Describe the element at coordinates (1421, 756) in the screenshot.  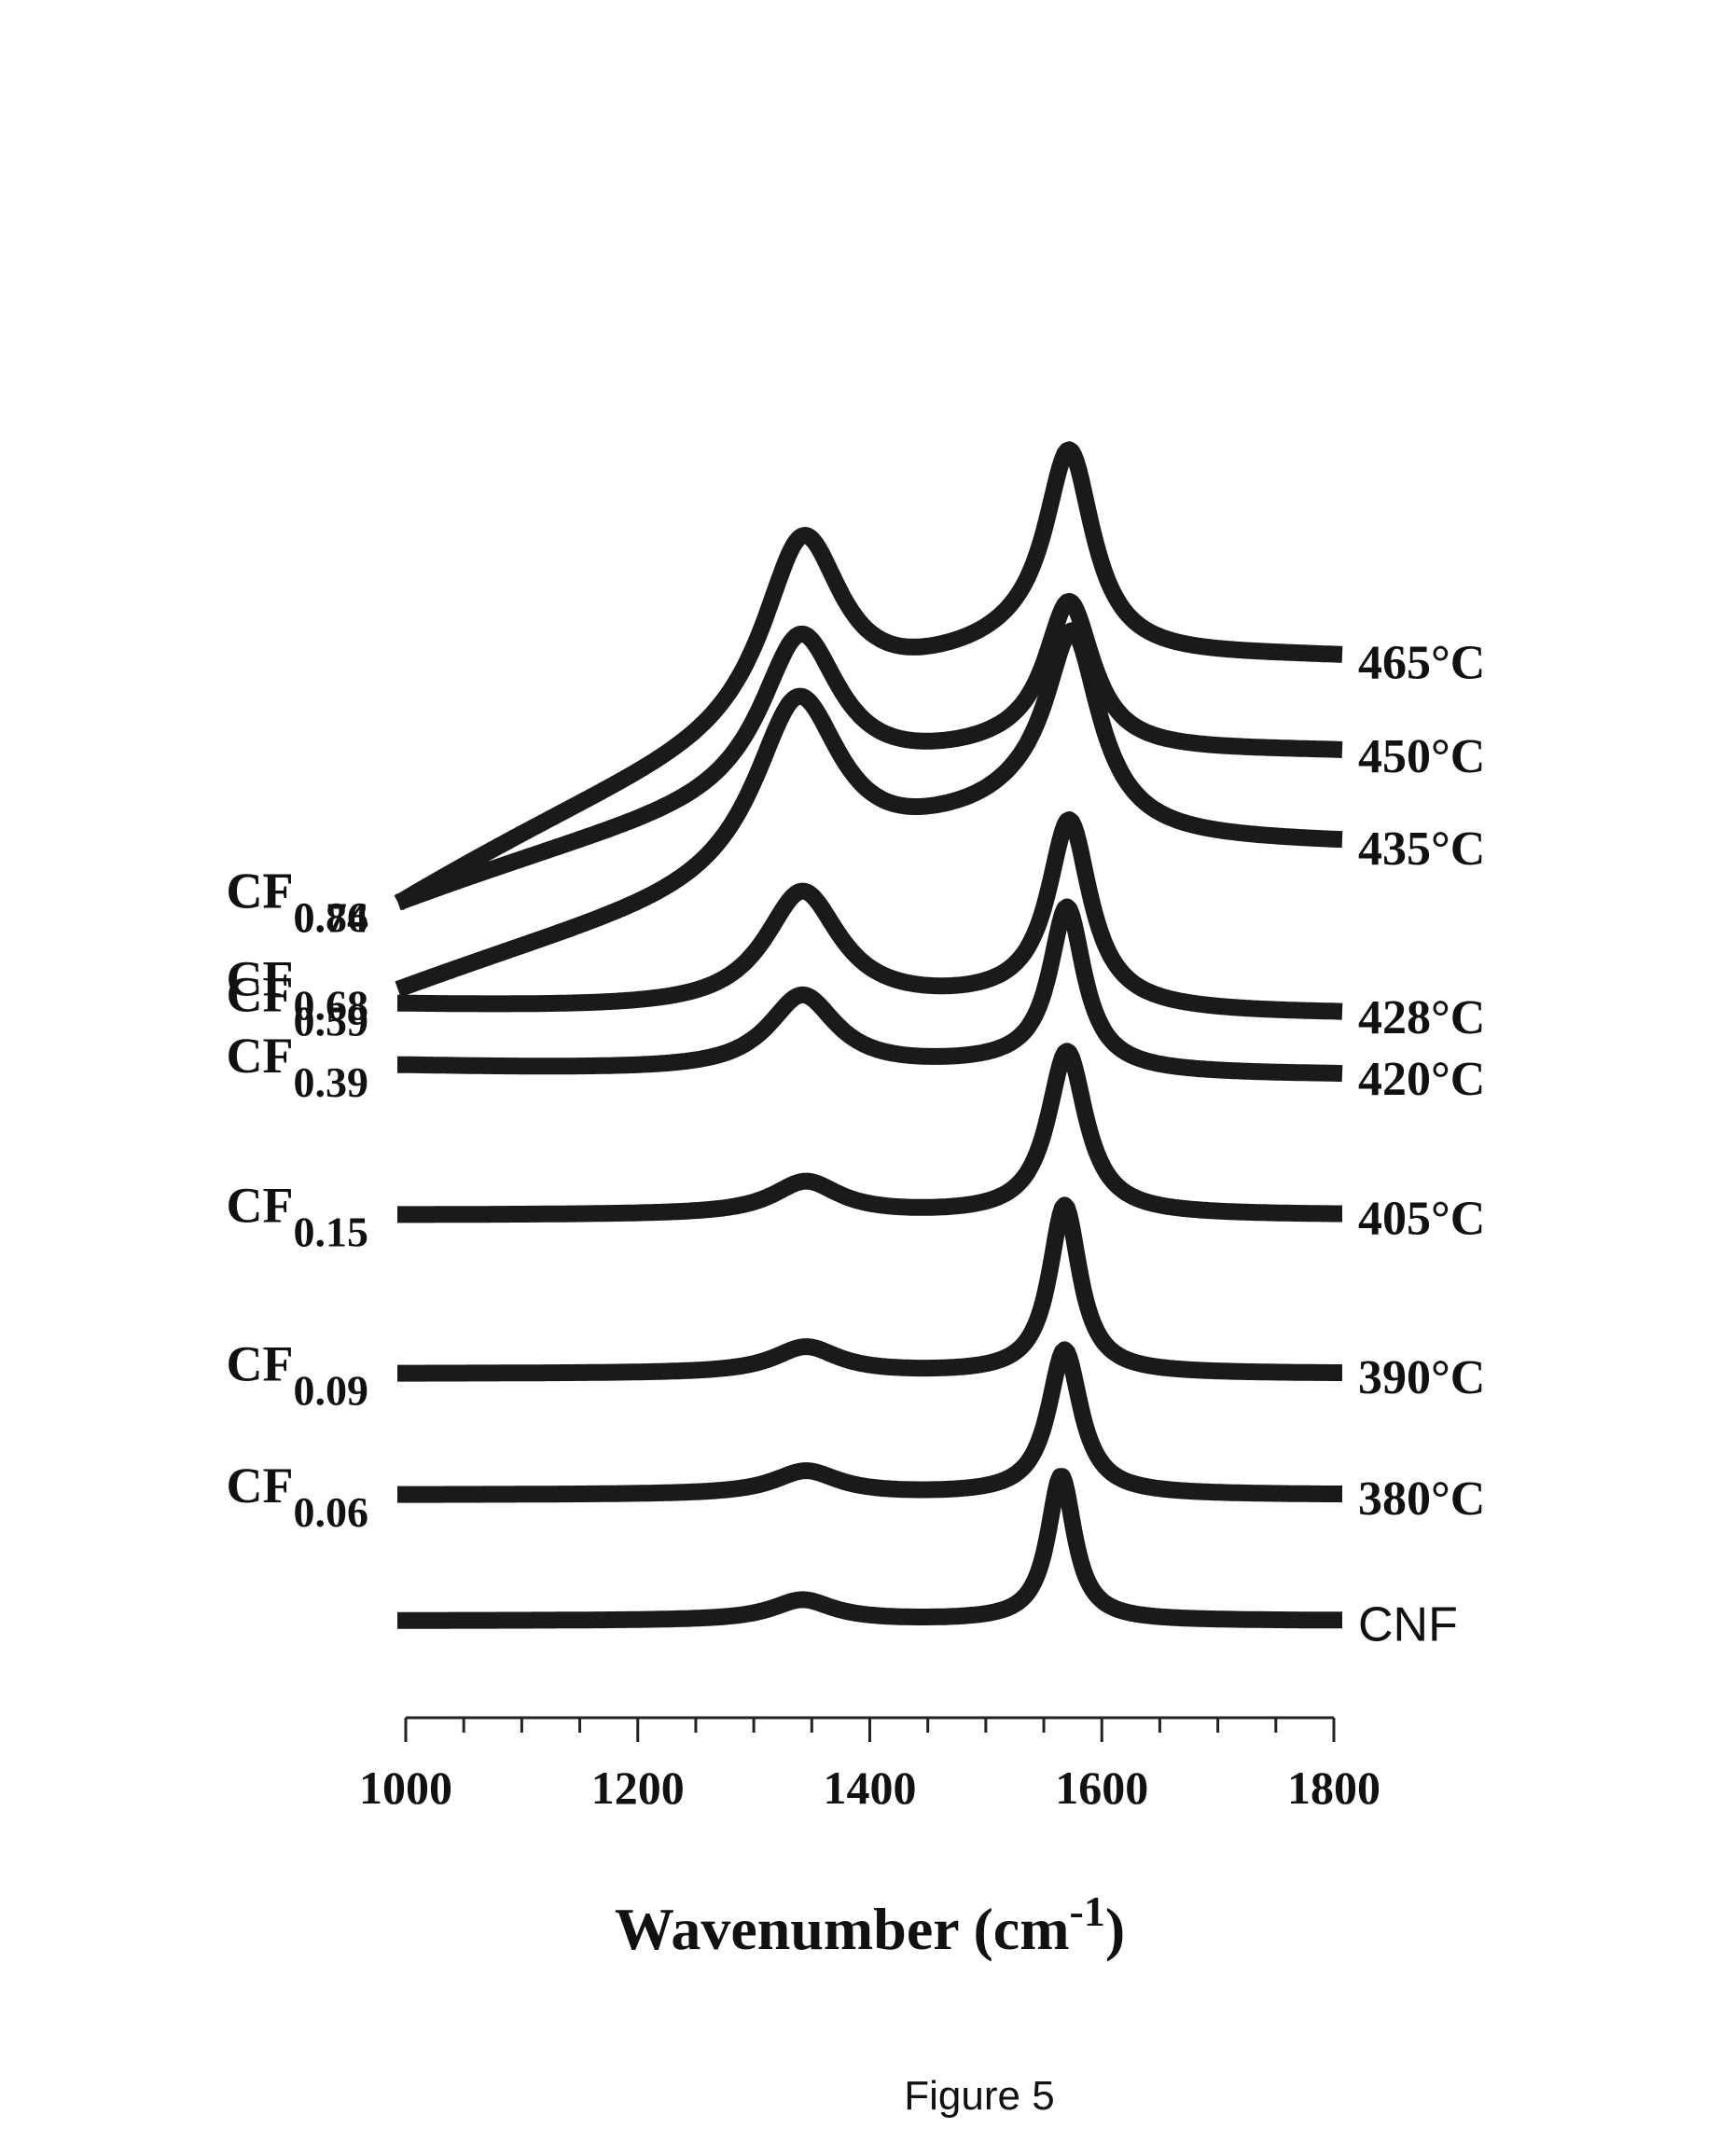
I see `temperature-label: 450°C` at that location.